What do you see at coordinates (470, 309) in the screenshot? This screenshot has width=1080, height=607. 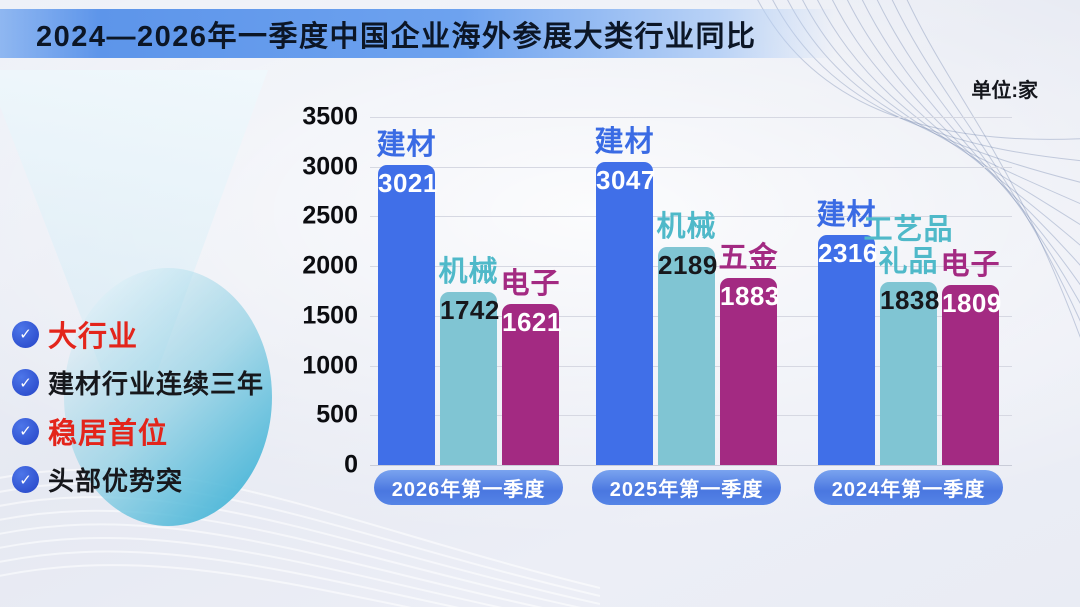 I see `bar-value-label: 1742` at bounding box center [470, 309].